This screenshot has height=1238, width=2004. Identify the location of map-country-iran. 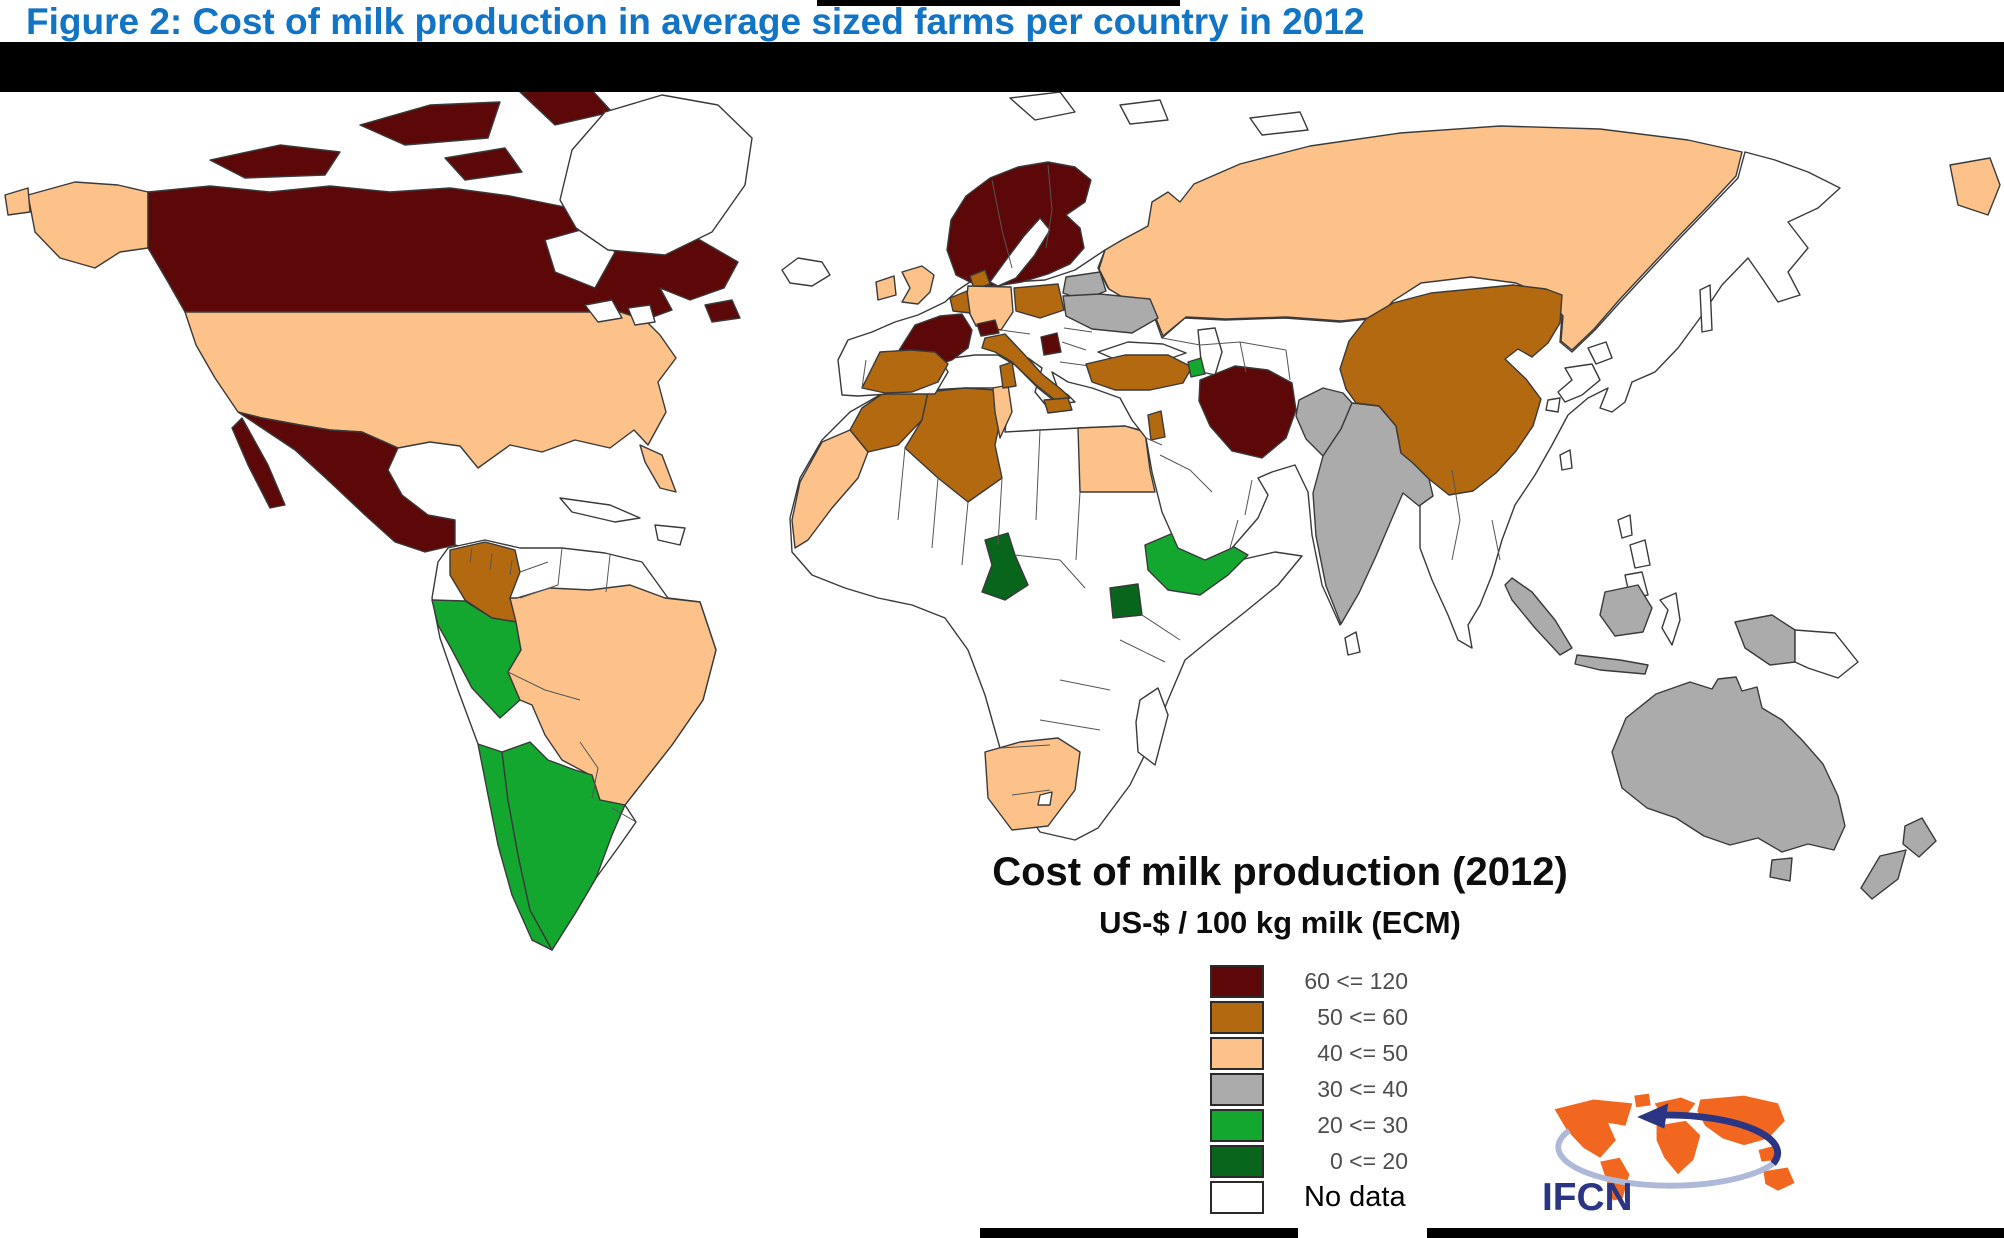
(1247, 412).